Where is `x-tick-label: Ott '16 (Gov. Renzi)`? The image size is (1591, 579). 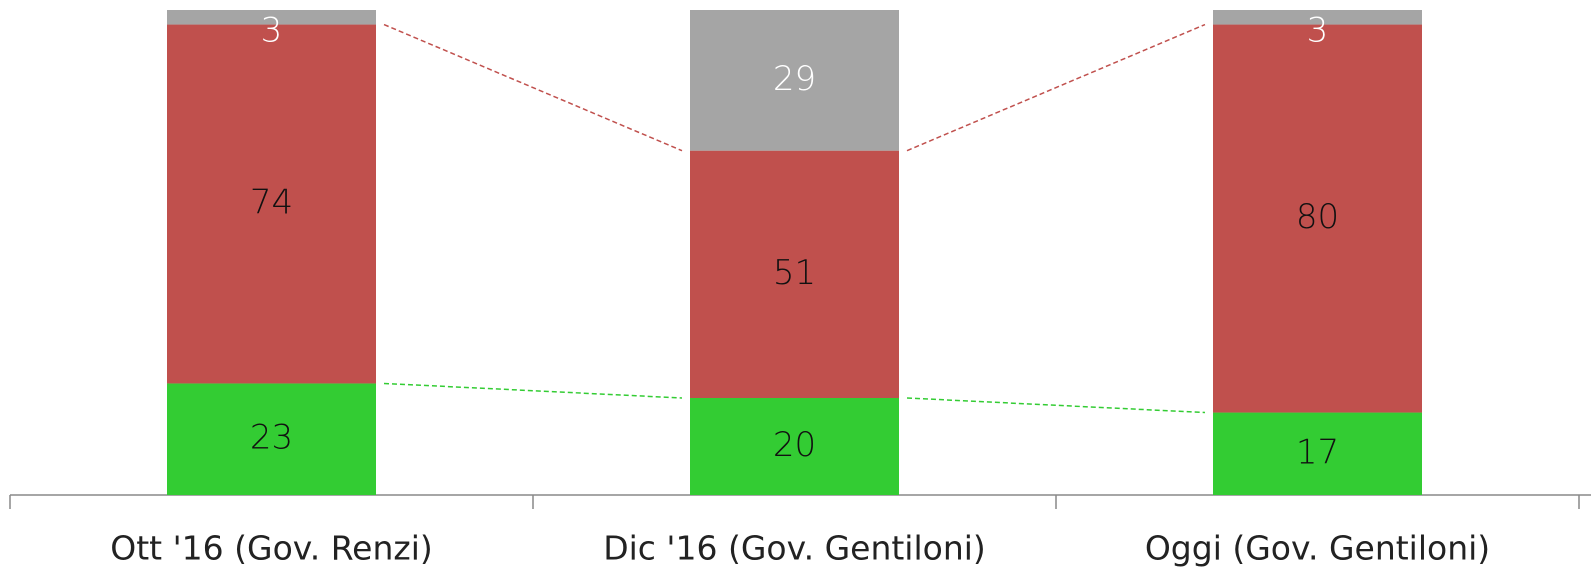
x-tick-label: Ott '16 (Gov. Renzi) is located at coordinates (271, 548).